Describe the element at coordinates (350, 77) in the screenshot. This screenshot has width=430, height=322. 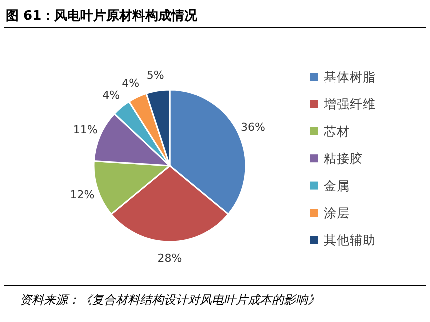
I see `legend-label: 基体树脂` at that location.